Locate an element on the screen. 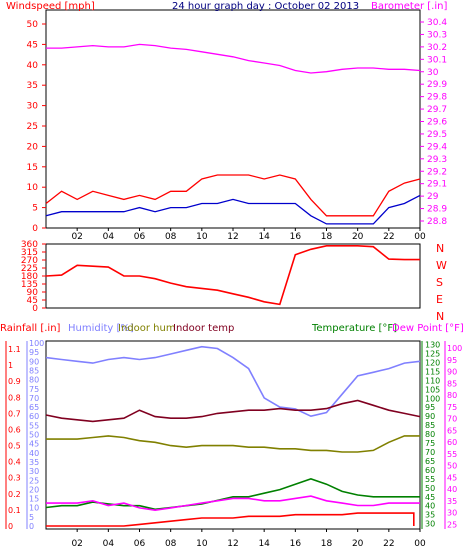  direction-tick-label: 315 is located at coordinates (29, 253).